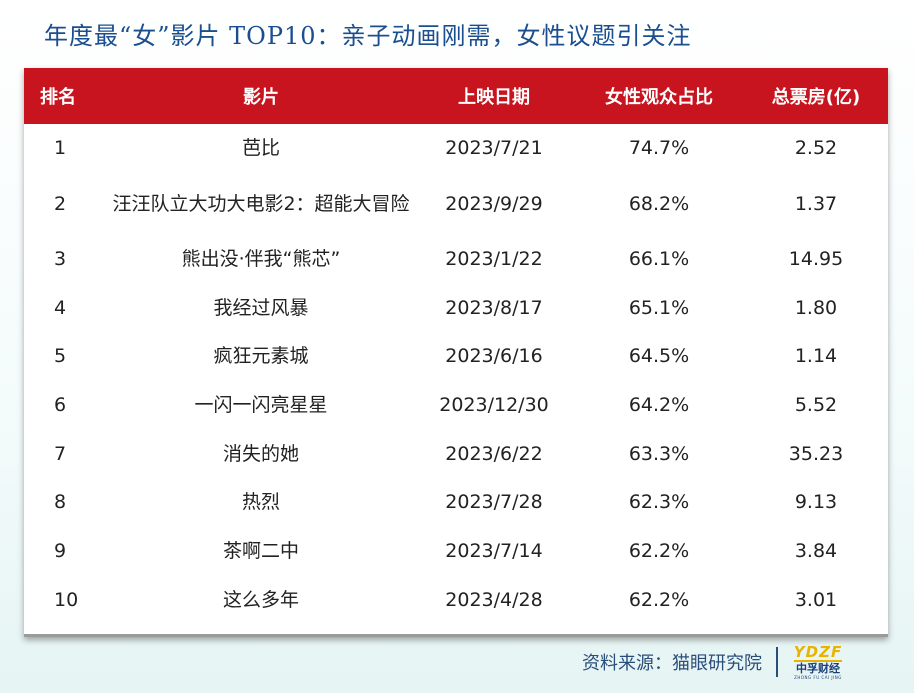  I want to click on rank-cell: 3, so click(60, 259).